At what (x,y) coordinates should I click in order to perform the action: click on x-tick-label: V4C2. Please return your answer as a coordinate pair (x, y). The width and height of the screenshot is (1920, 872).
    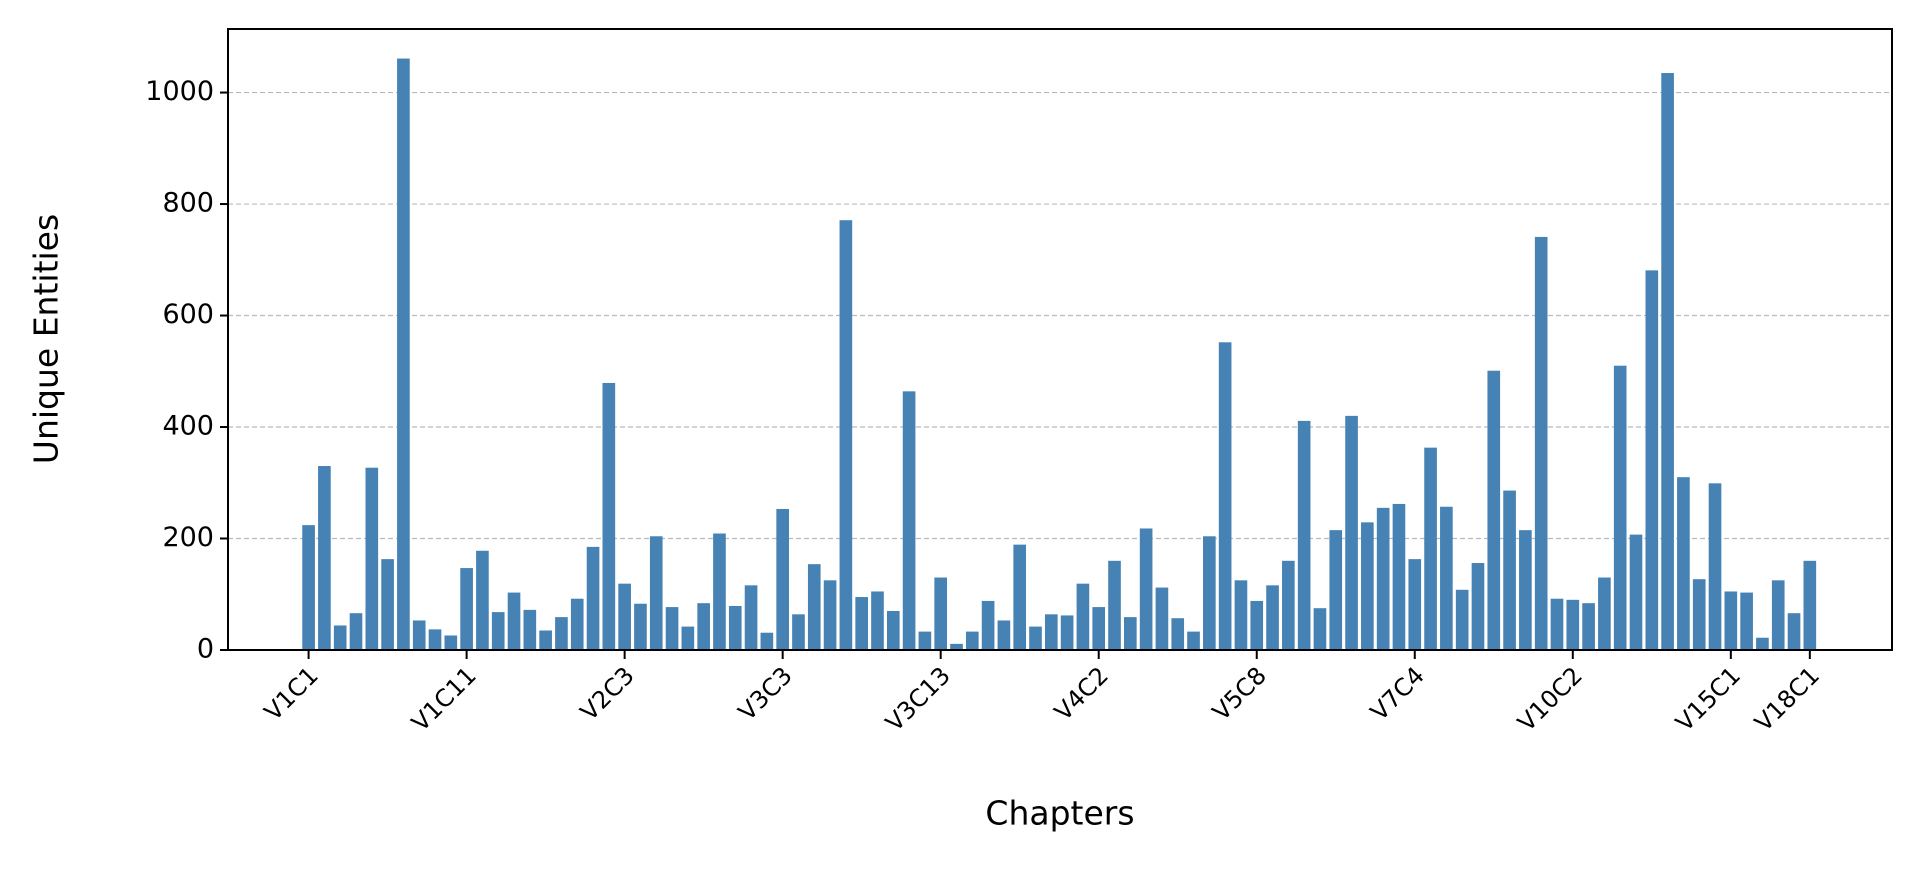
    Looking at the image, I should click on (1081, 693).